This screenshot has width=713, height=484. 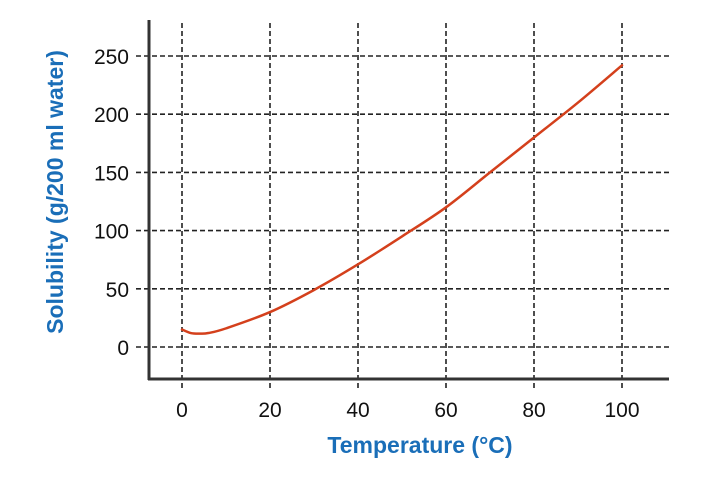 What do you see at coordinates (419, 445) in the screenshot?
I see `x-axis-title: Temperature (°C)` at bounding box center [419, 445].